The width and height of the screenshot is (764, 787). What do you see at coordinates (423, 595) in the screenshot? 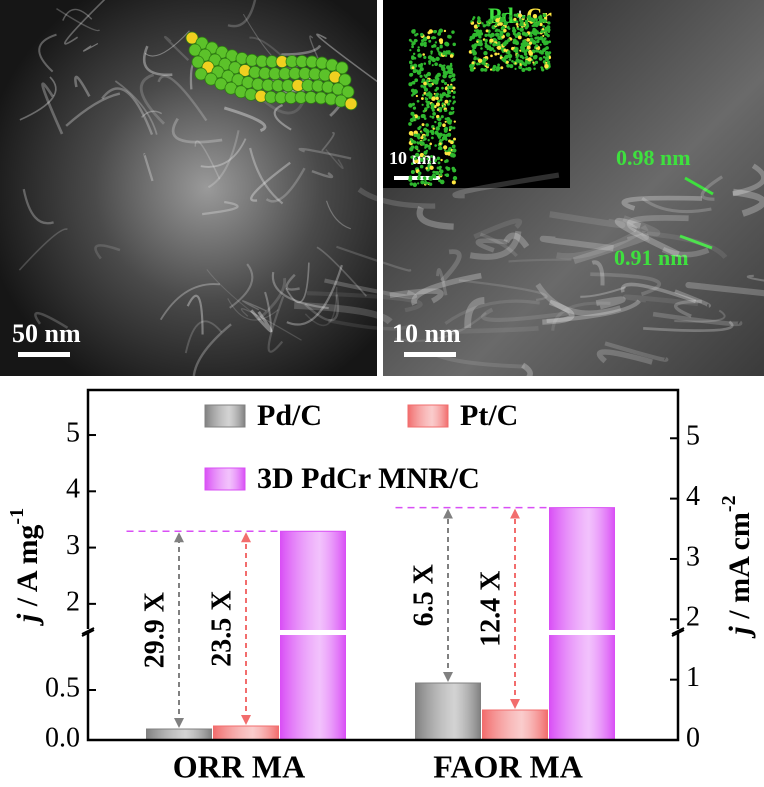
I see `annotation: 6.5 X` at bounding box center [423, 595].